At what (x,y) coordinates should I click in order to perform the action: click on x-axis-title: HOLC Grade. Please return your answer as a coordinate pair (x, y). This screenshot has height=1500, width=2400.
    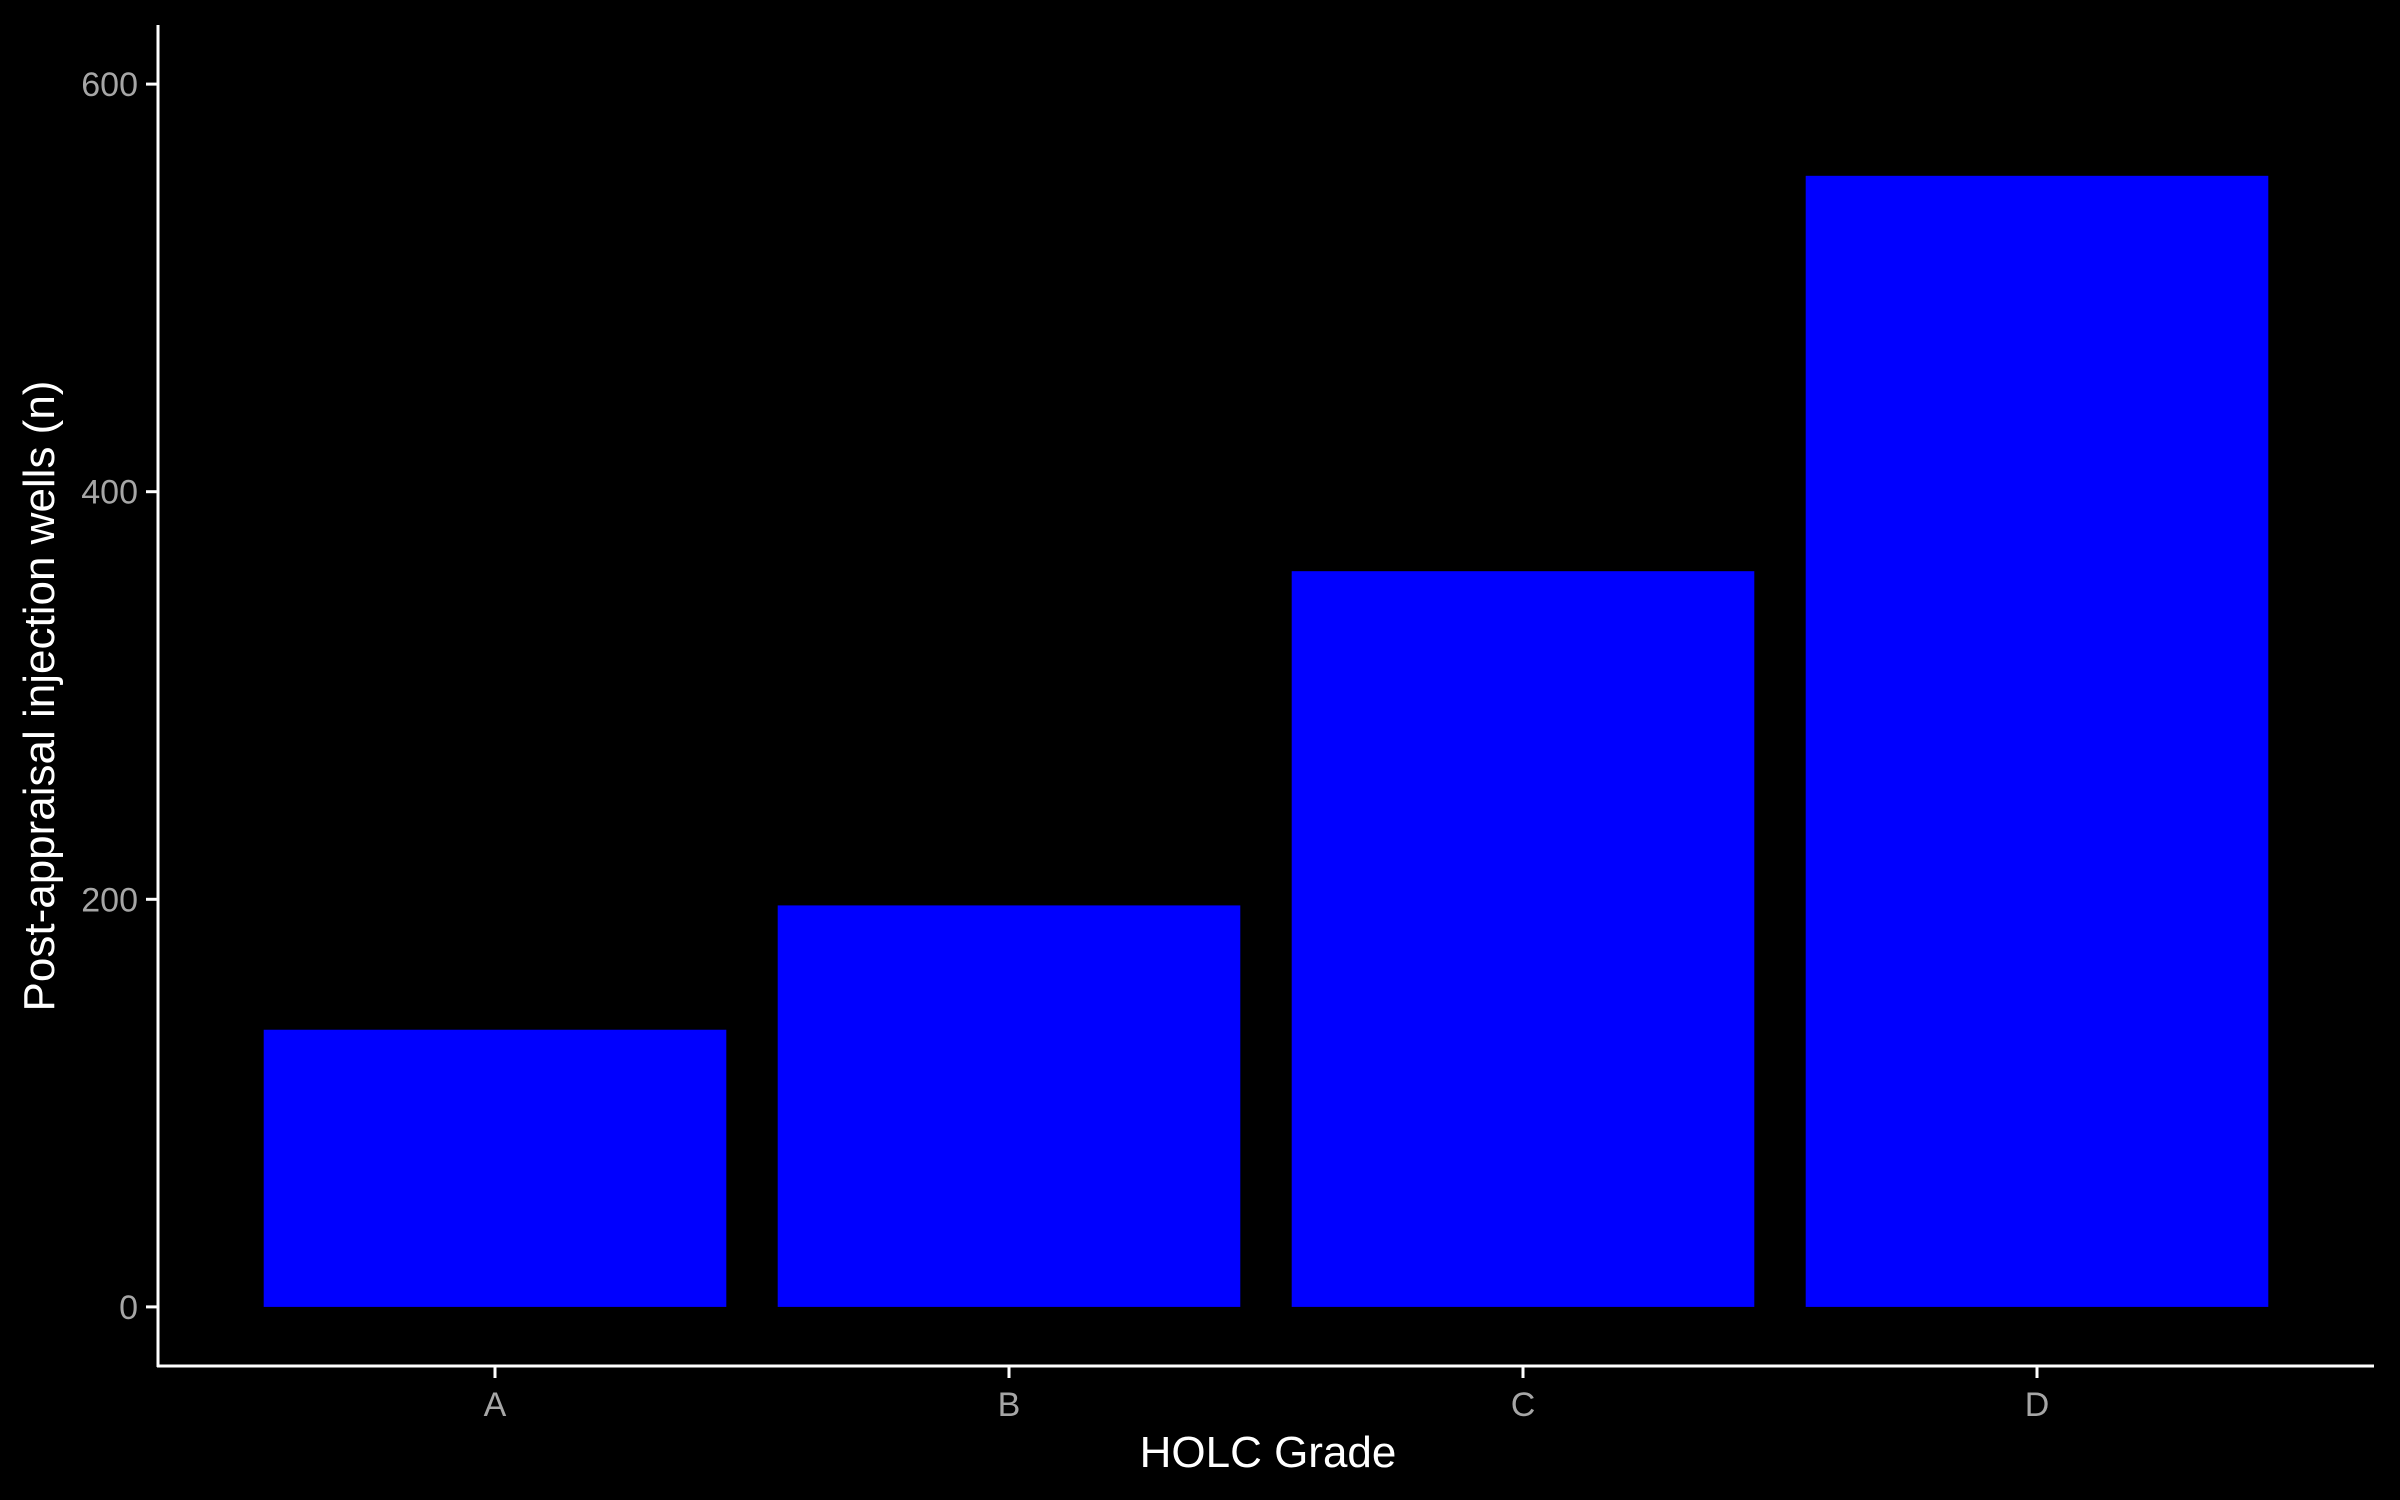
    Looking at the image, I should click on (1268, 1452).